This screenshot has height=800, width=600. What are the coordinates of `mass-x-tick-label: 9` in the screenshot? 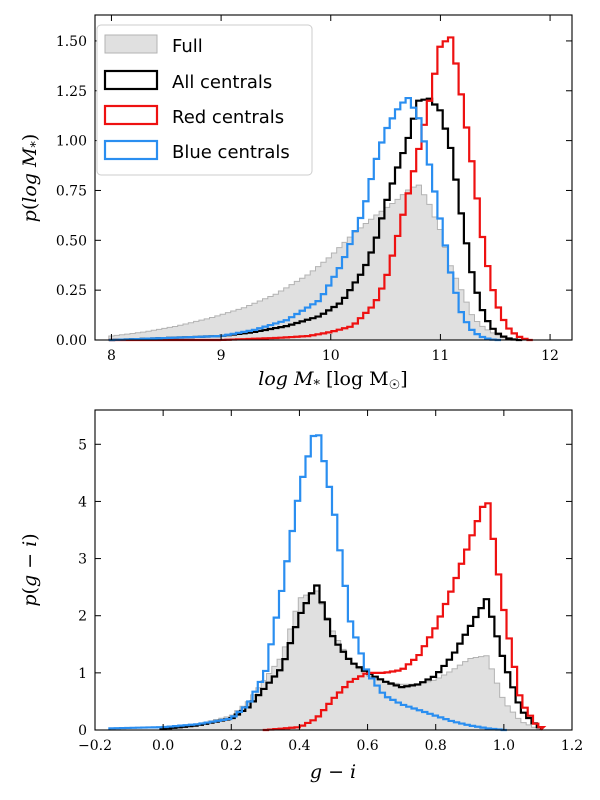 It's located at (221, 356).